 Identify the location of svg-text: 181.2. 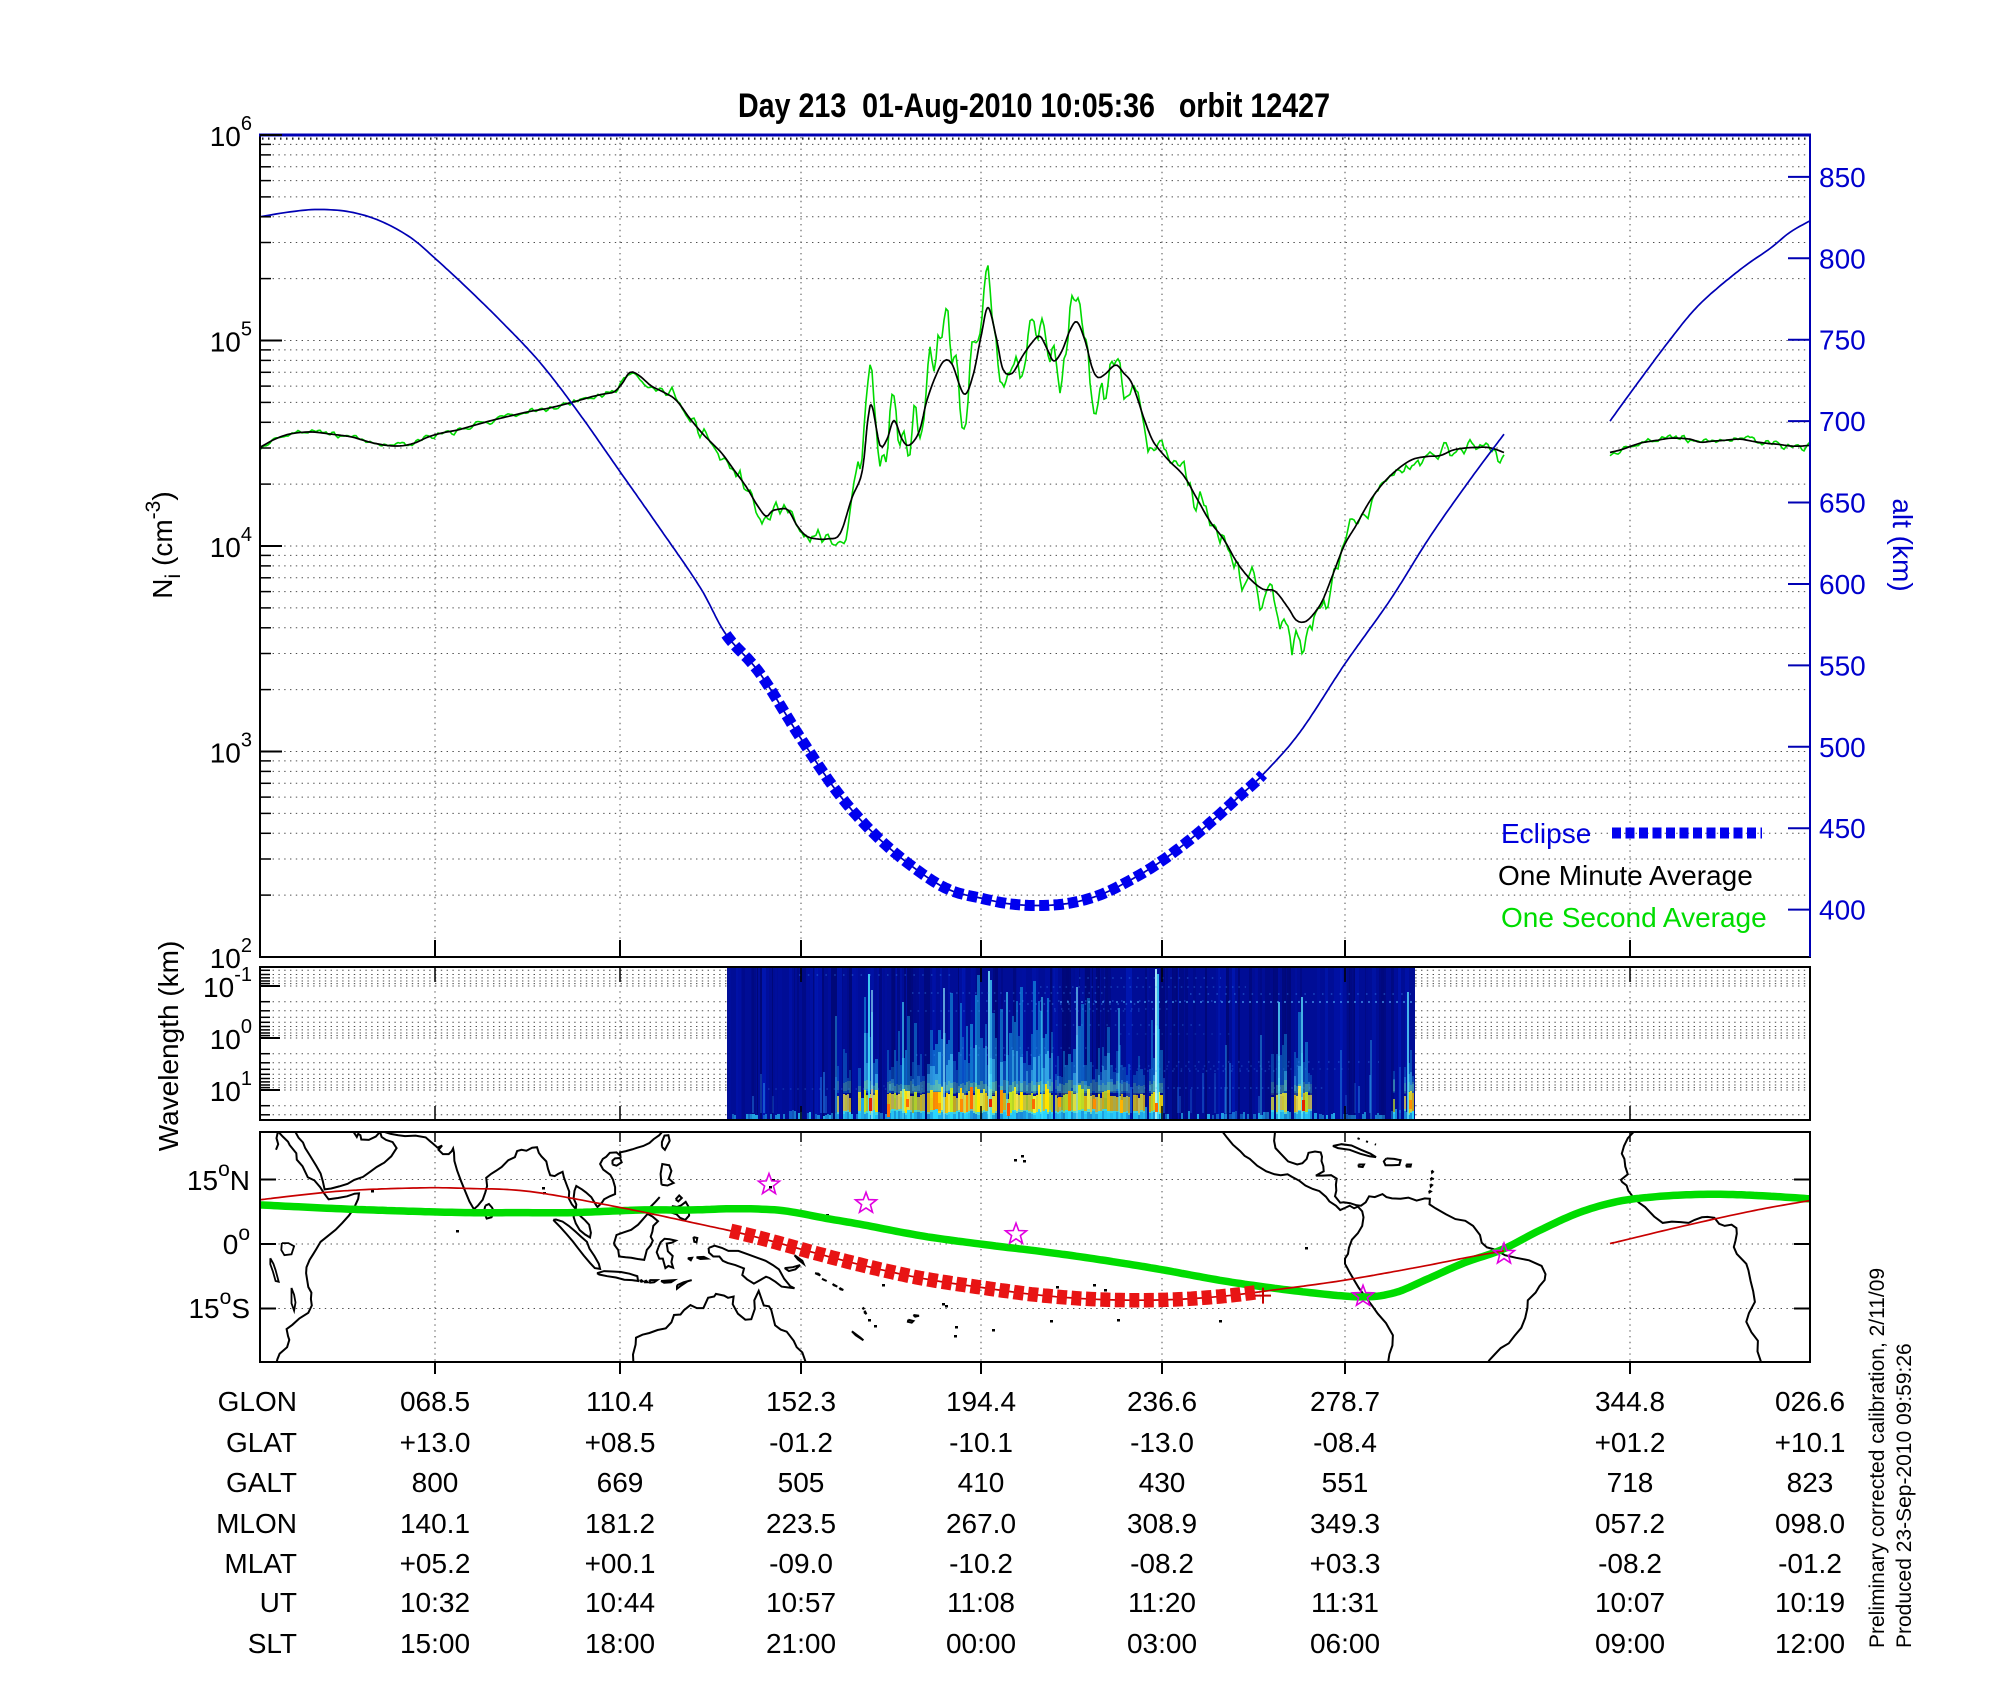
(620, 1523).